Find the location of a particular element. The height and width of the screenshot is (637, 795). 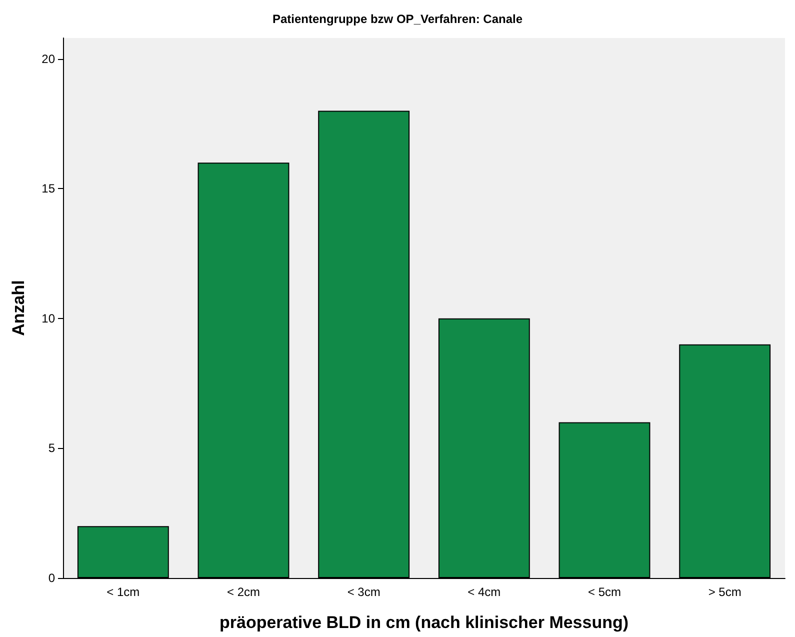

x-axis-title: präoperative BLD in cm (nach klinischer Messung) is located at coordinates (424, 622).